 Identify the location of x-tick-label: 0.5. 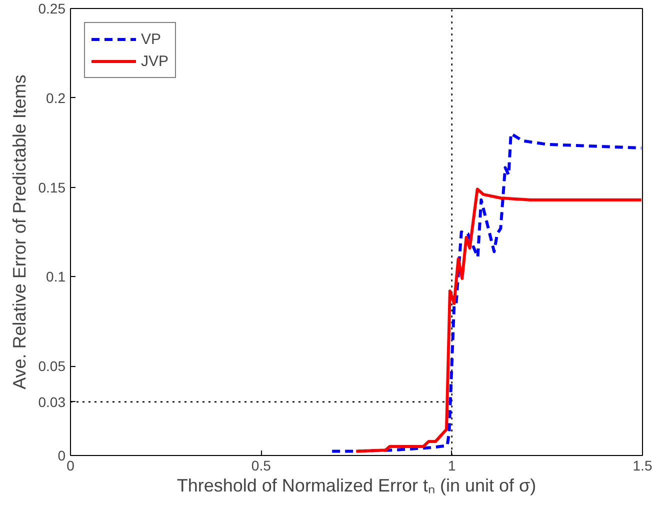
(261, 466).